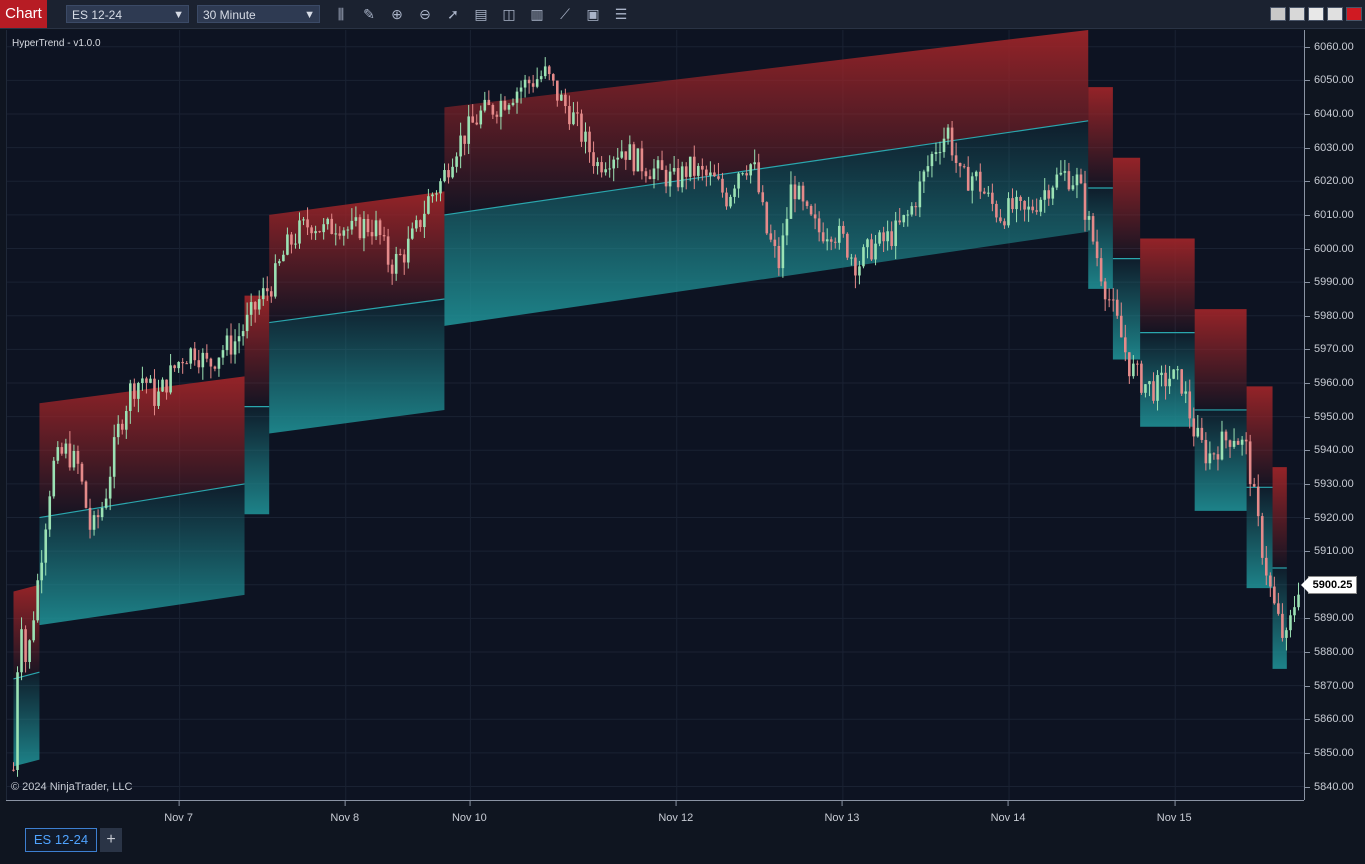 The image size is (1365, 864). I want to click on zoom-in-icon: ⊕, so click(397, 14).